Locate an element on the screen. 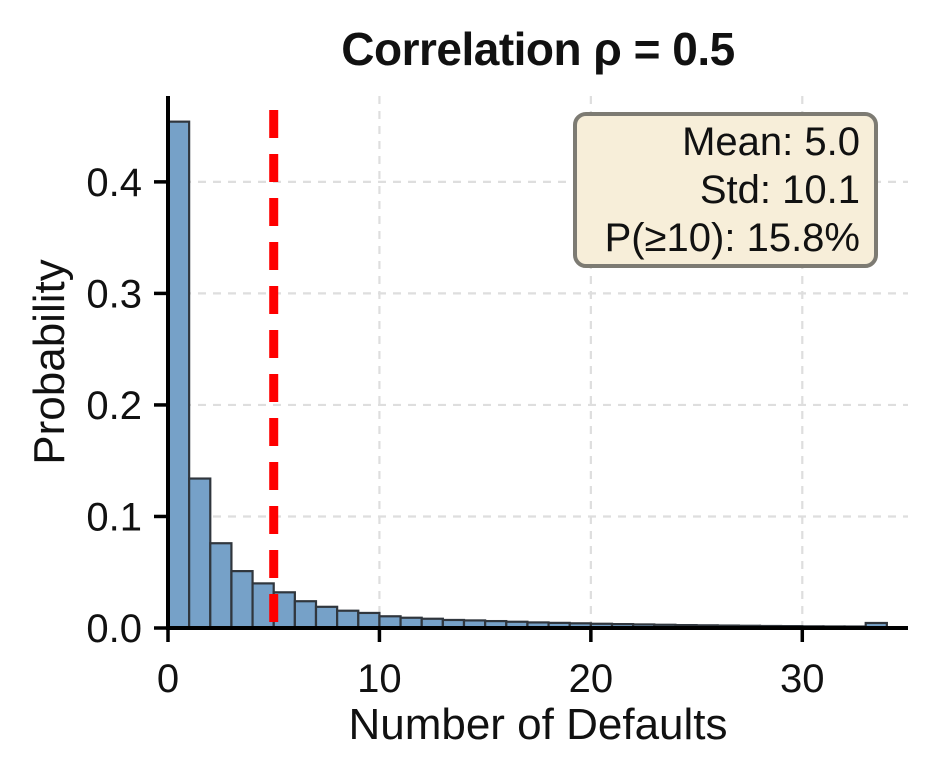  x-tick-label-10: 10 is located at coordinates (379, 679).